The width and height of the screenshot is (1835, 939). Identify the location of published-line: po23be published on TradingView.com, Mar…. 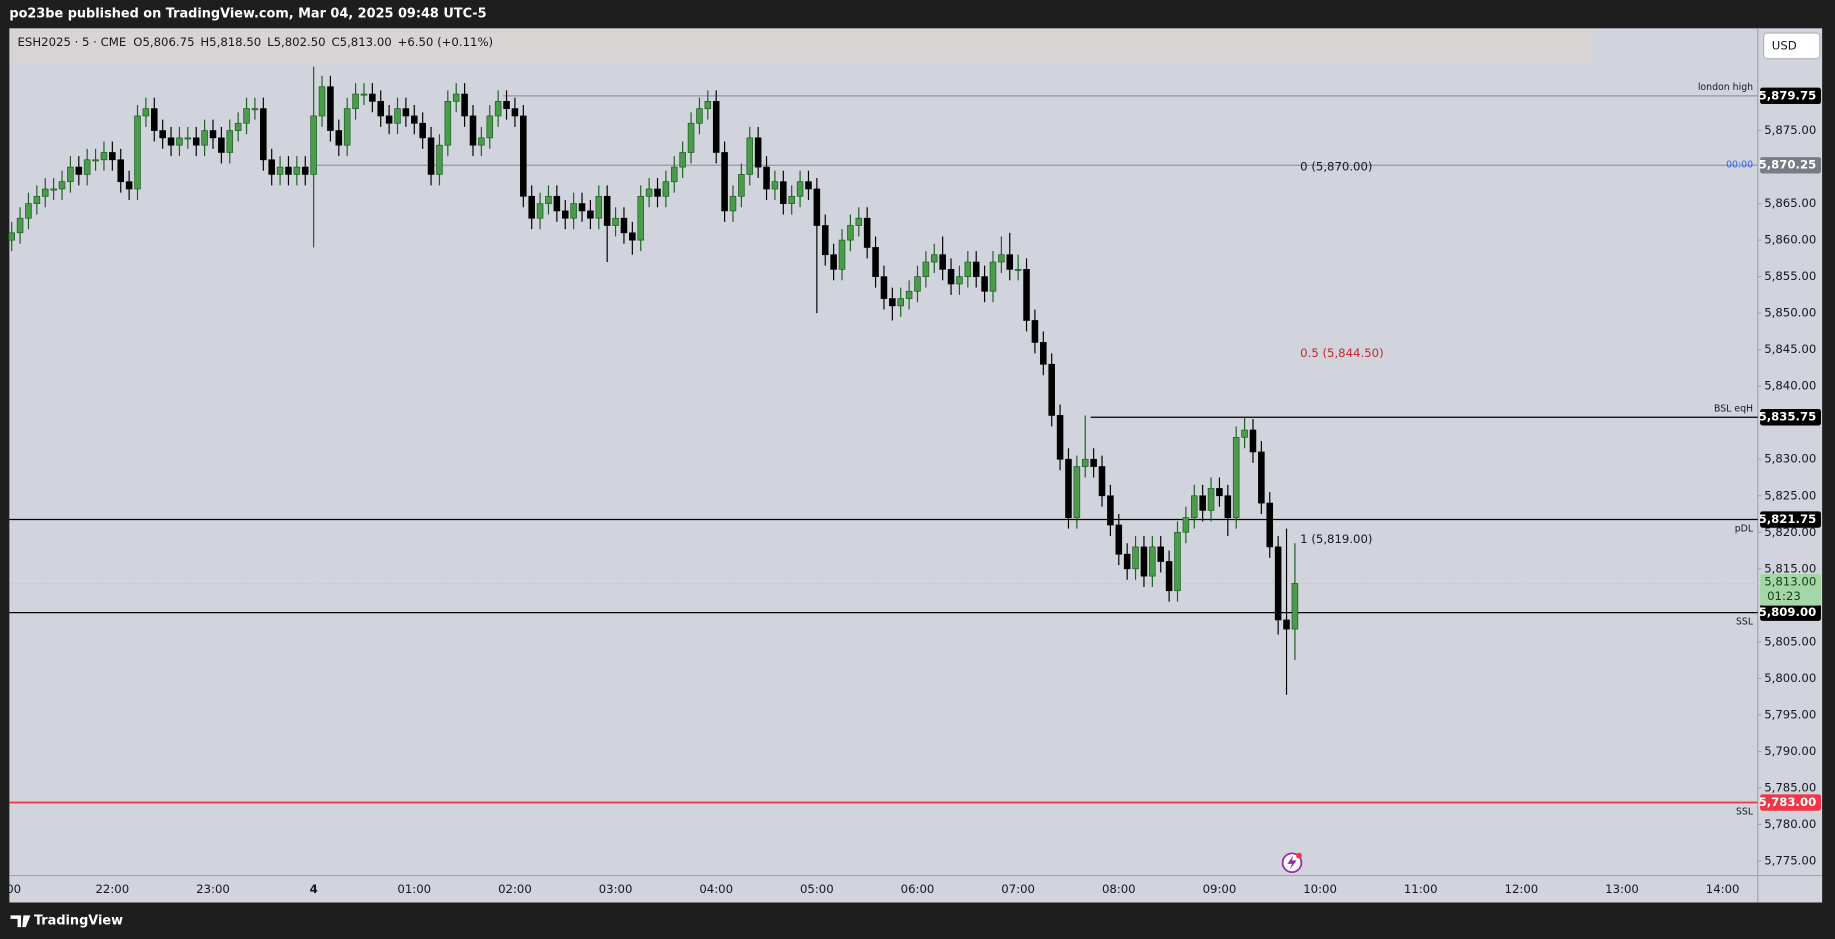
(247, 14).